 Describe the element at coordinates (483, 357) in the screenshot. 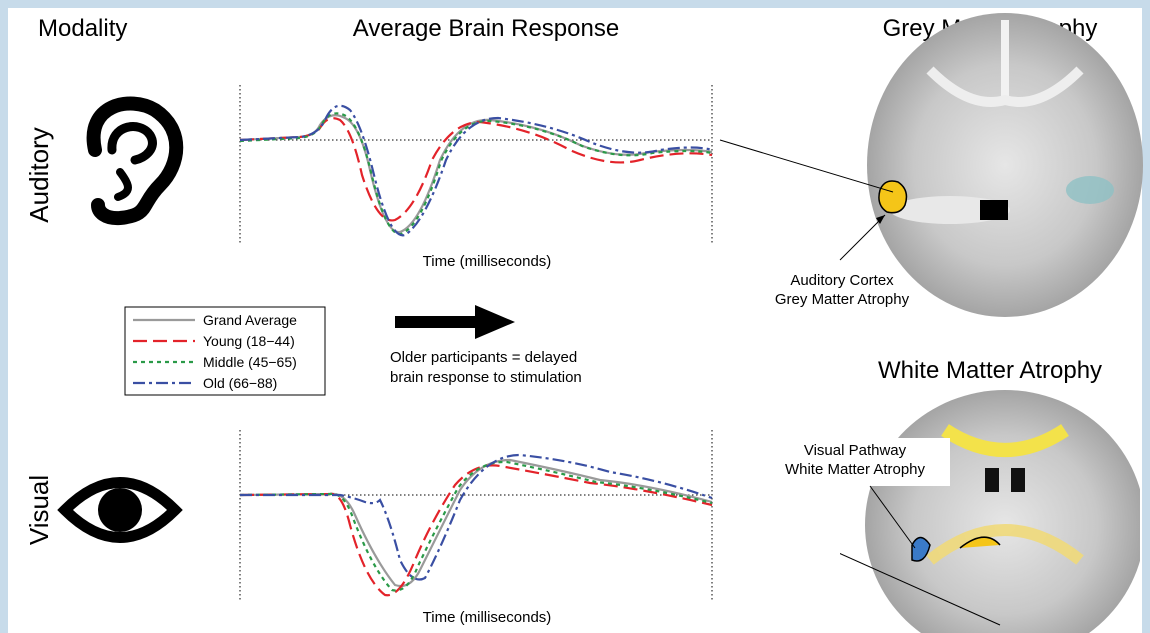

I see `note: Older participants = delayed` at that location.